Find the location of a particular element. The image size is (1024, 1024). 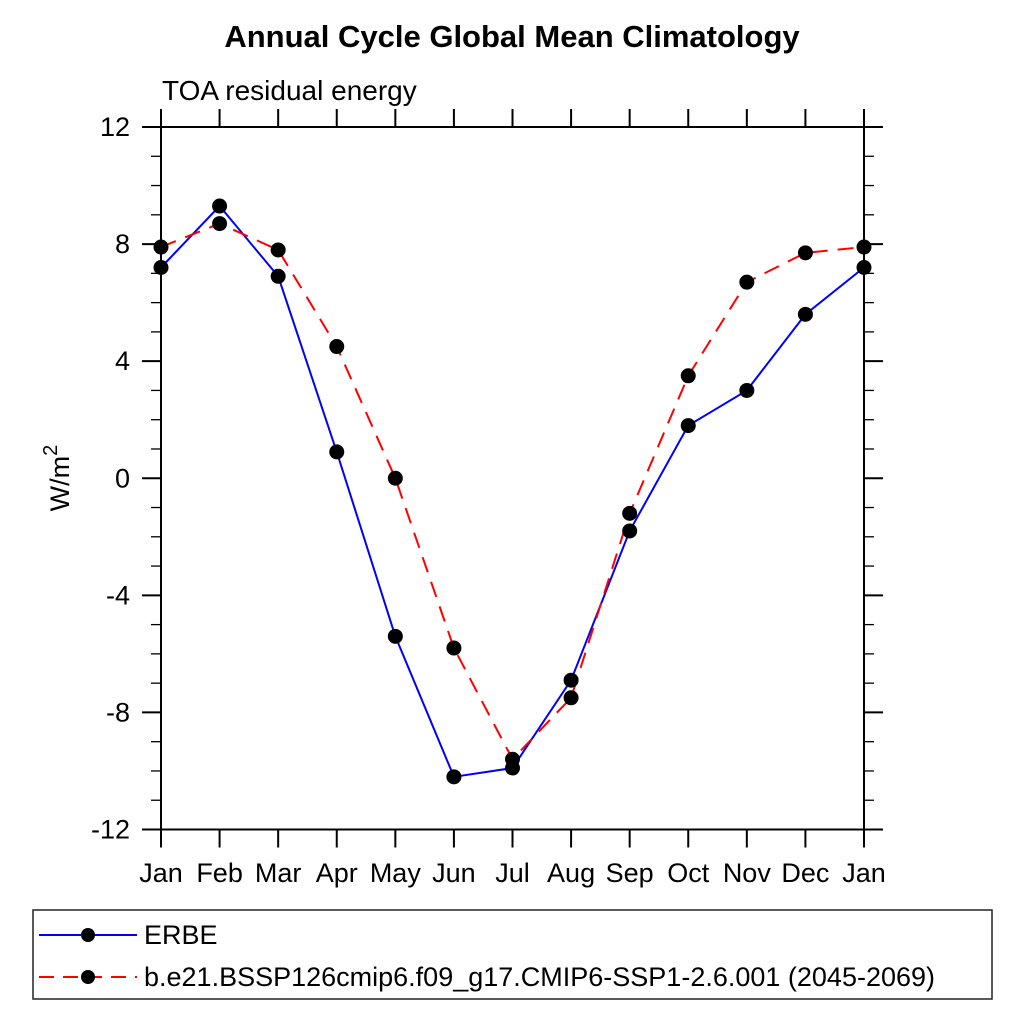

x-tick-label: Nov is located at coordinates (747, 873).